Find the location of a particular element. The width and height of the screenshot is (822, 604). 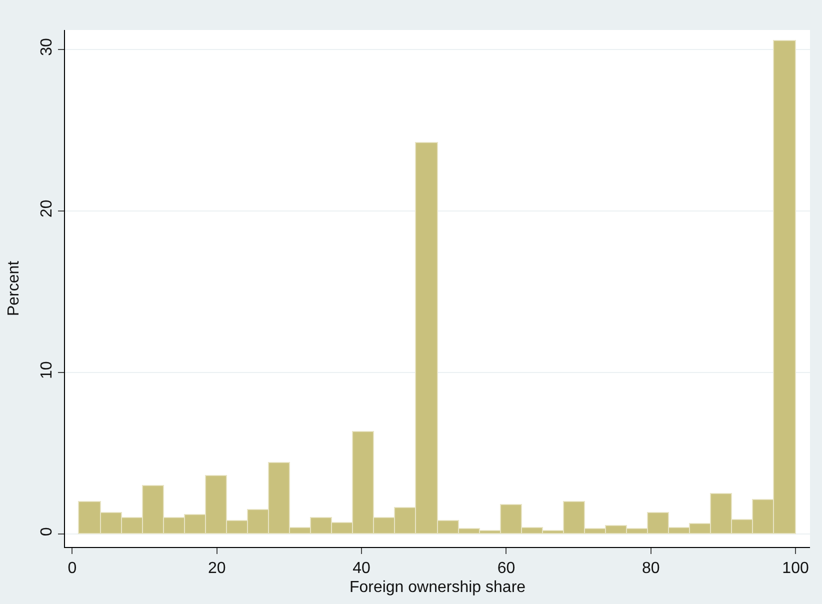

y-tick-label: 20 is located at coordinates (47, 209).